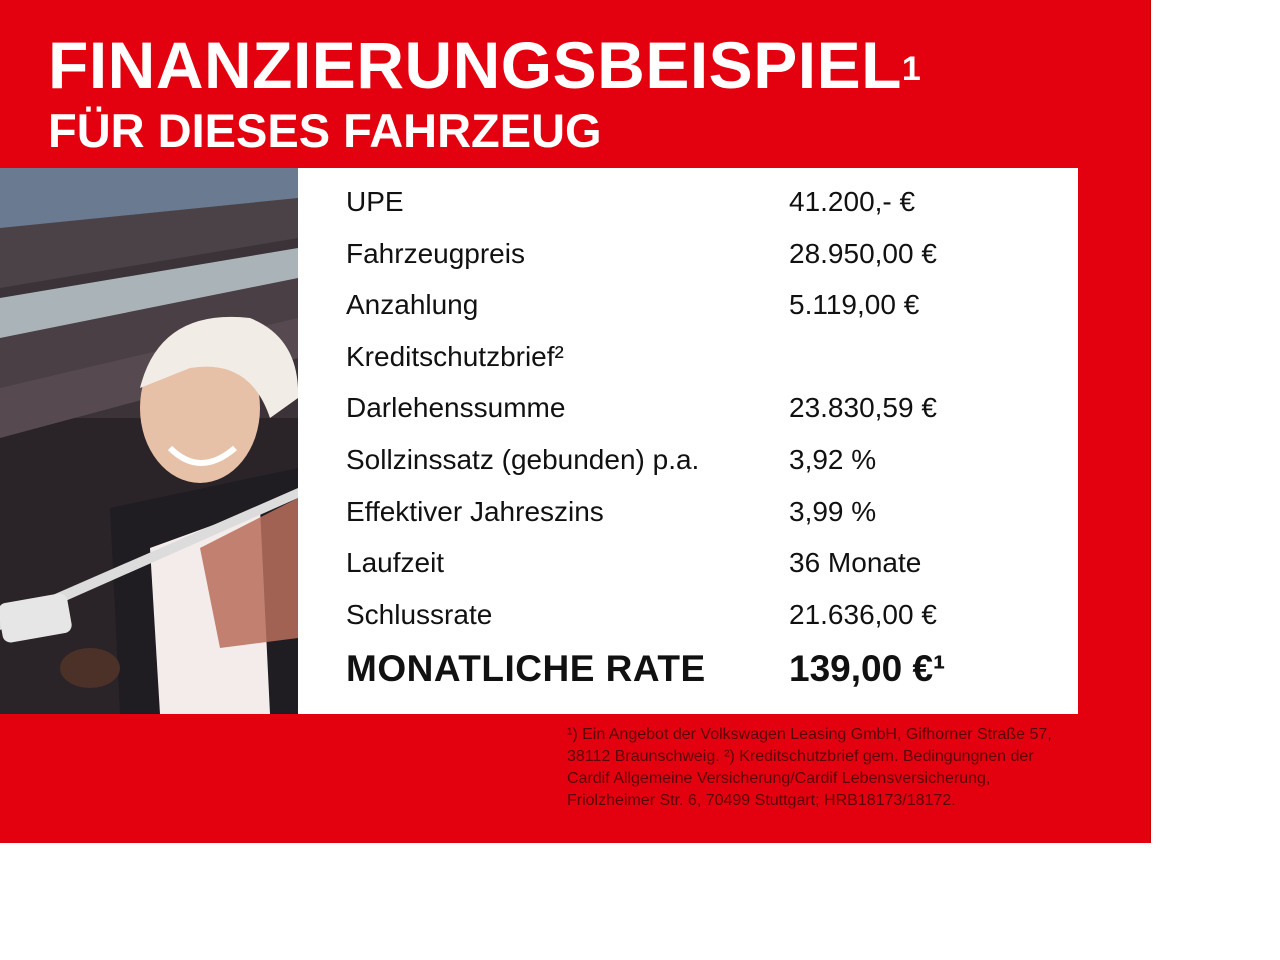 Image resolution: width=1280 pixels, height=960 pixels. Describe the element at coordinates (456, 407) in the screenshot. I see `row-label: Darlehenssumme` at that location.